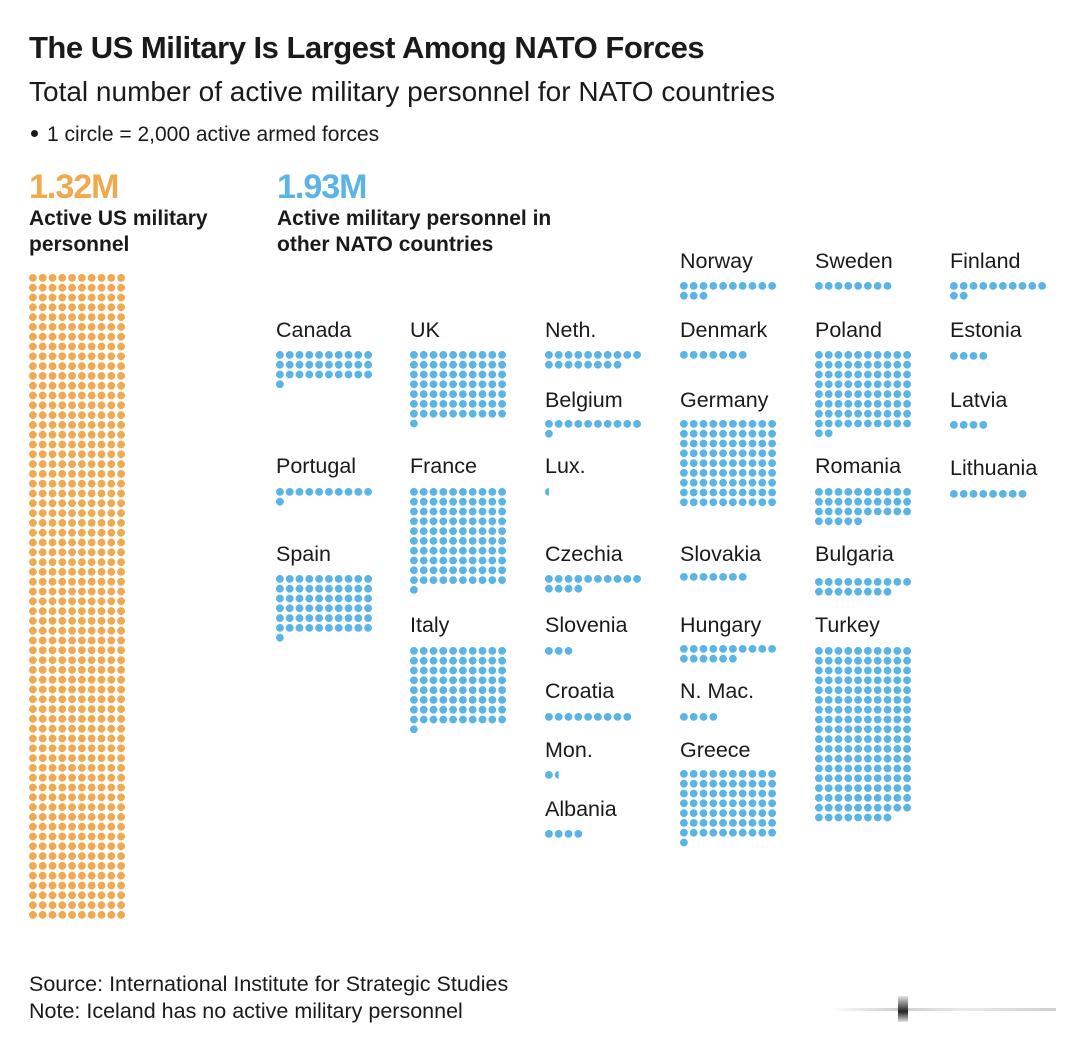 The width and height of the screenshot is (1080, 1046). What do you see at coordinates (887, 286) in the screenshot?
I see `country-sweden-dot` at bounding box center [887, 286].